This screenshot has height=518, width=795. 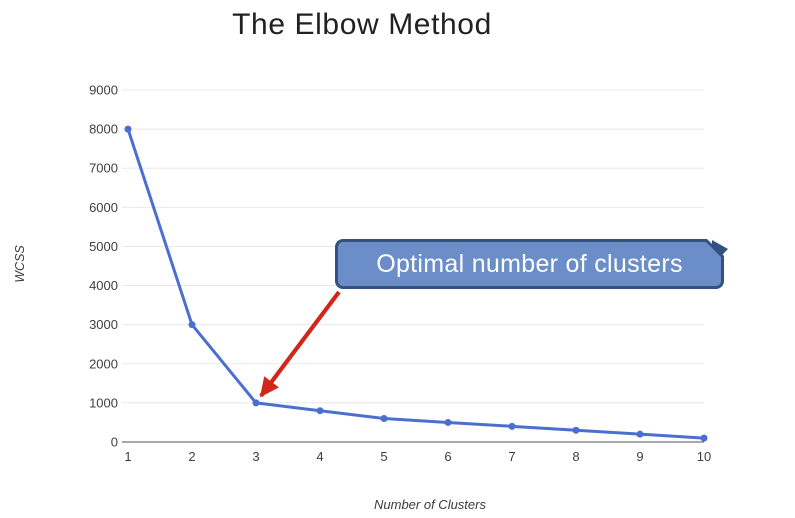 I want to click on chart-title: The Elbow Method, so click(x=362, y=24).